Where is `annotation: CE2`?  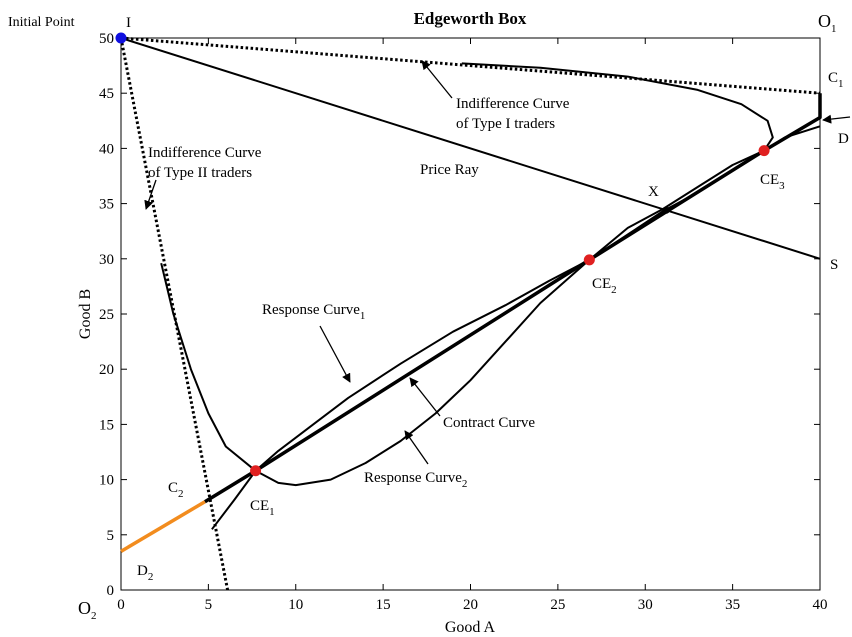
annotation: CE2 is located at coordinates (604, 286).